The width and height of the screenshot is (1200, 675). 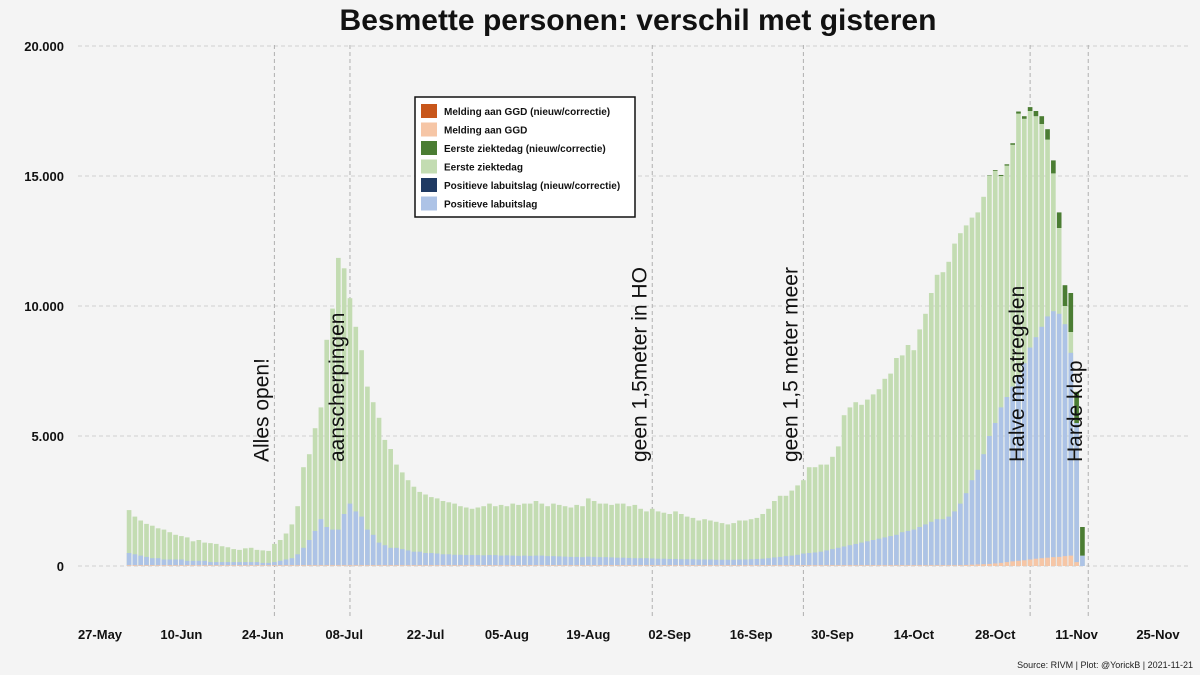 I want to click on x-tick-label: 02-Sep, so click(x=669, y=634).